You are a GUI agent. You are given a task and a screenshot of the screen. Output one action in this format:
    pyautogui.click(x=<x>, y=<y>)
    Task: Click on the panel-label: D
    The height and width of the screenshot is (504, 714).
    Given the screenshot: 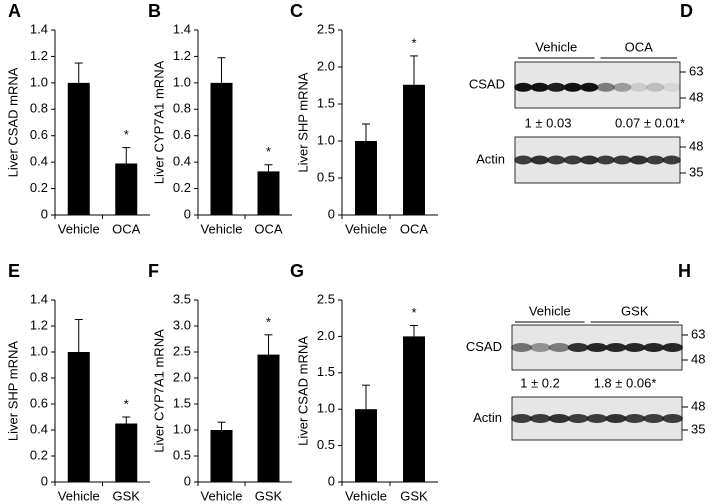 What is the action you would take?
    pyautogui.click(x=686, y=11)
    